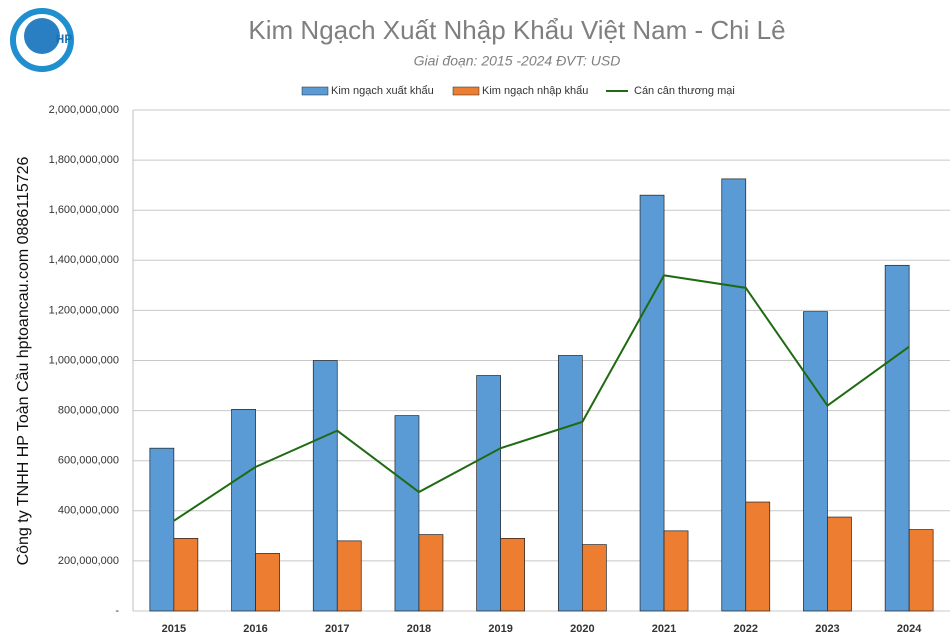  Describe the element at coordinates (827, 629) in the screenshot. I see `x-tick-label: 2023` at that location.